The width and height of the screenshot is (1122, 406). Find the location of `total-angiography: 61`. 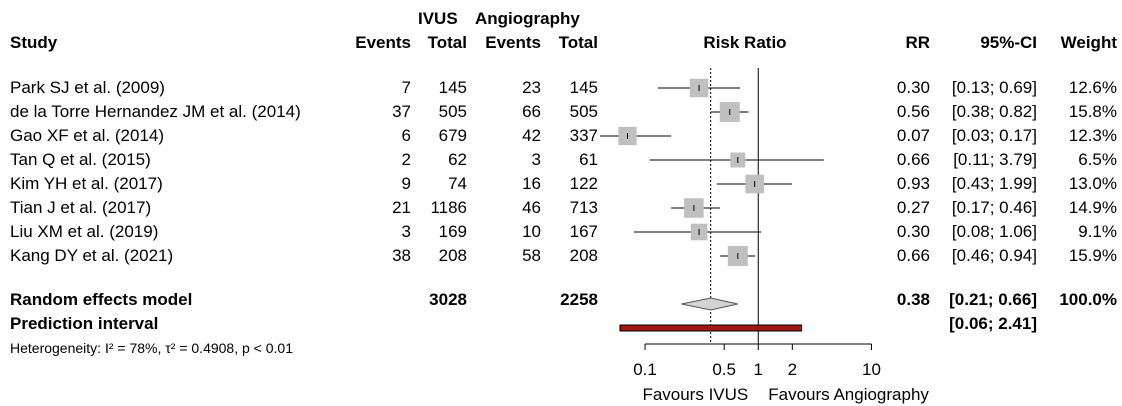

total-angiography: 61 is located at coordinates (588, 159).